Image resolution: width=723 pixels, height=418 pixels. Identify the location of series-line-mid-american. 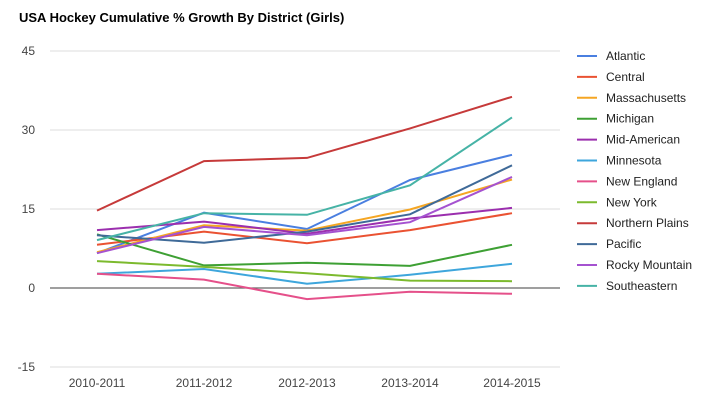
(304, 220).